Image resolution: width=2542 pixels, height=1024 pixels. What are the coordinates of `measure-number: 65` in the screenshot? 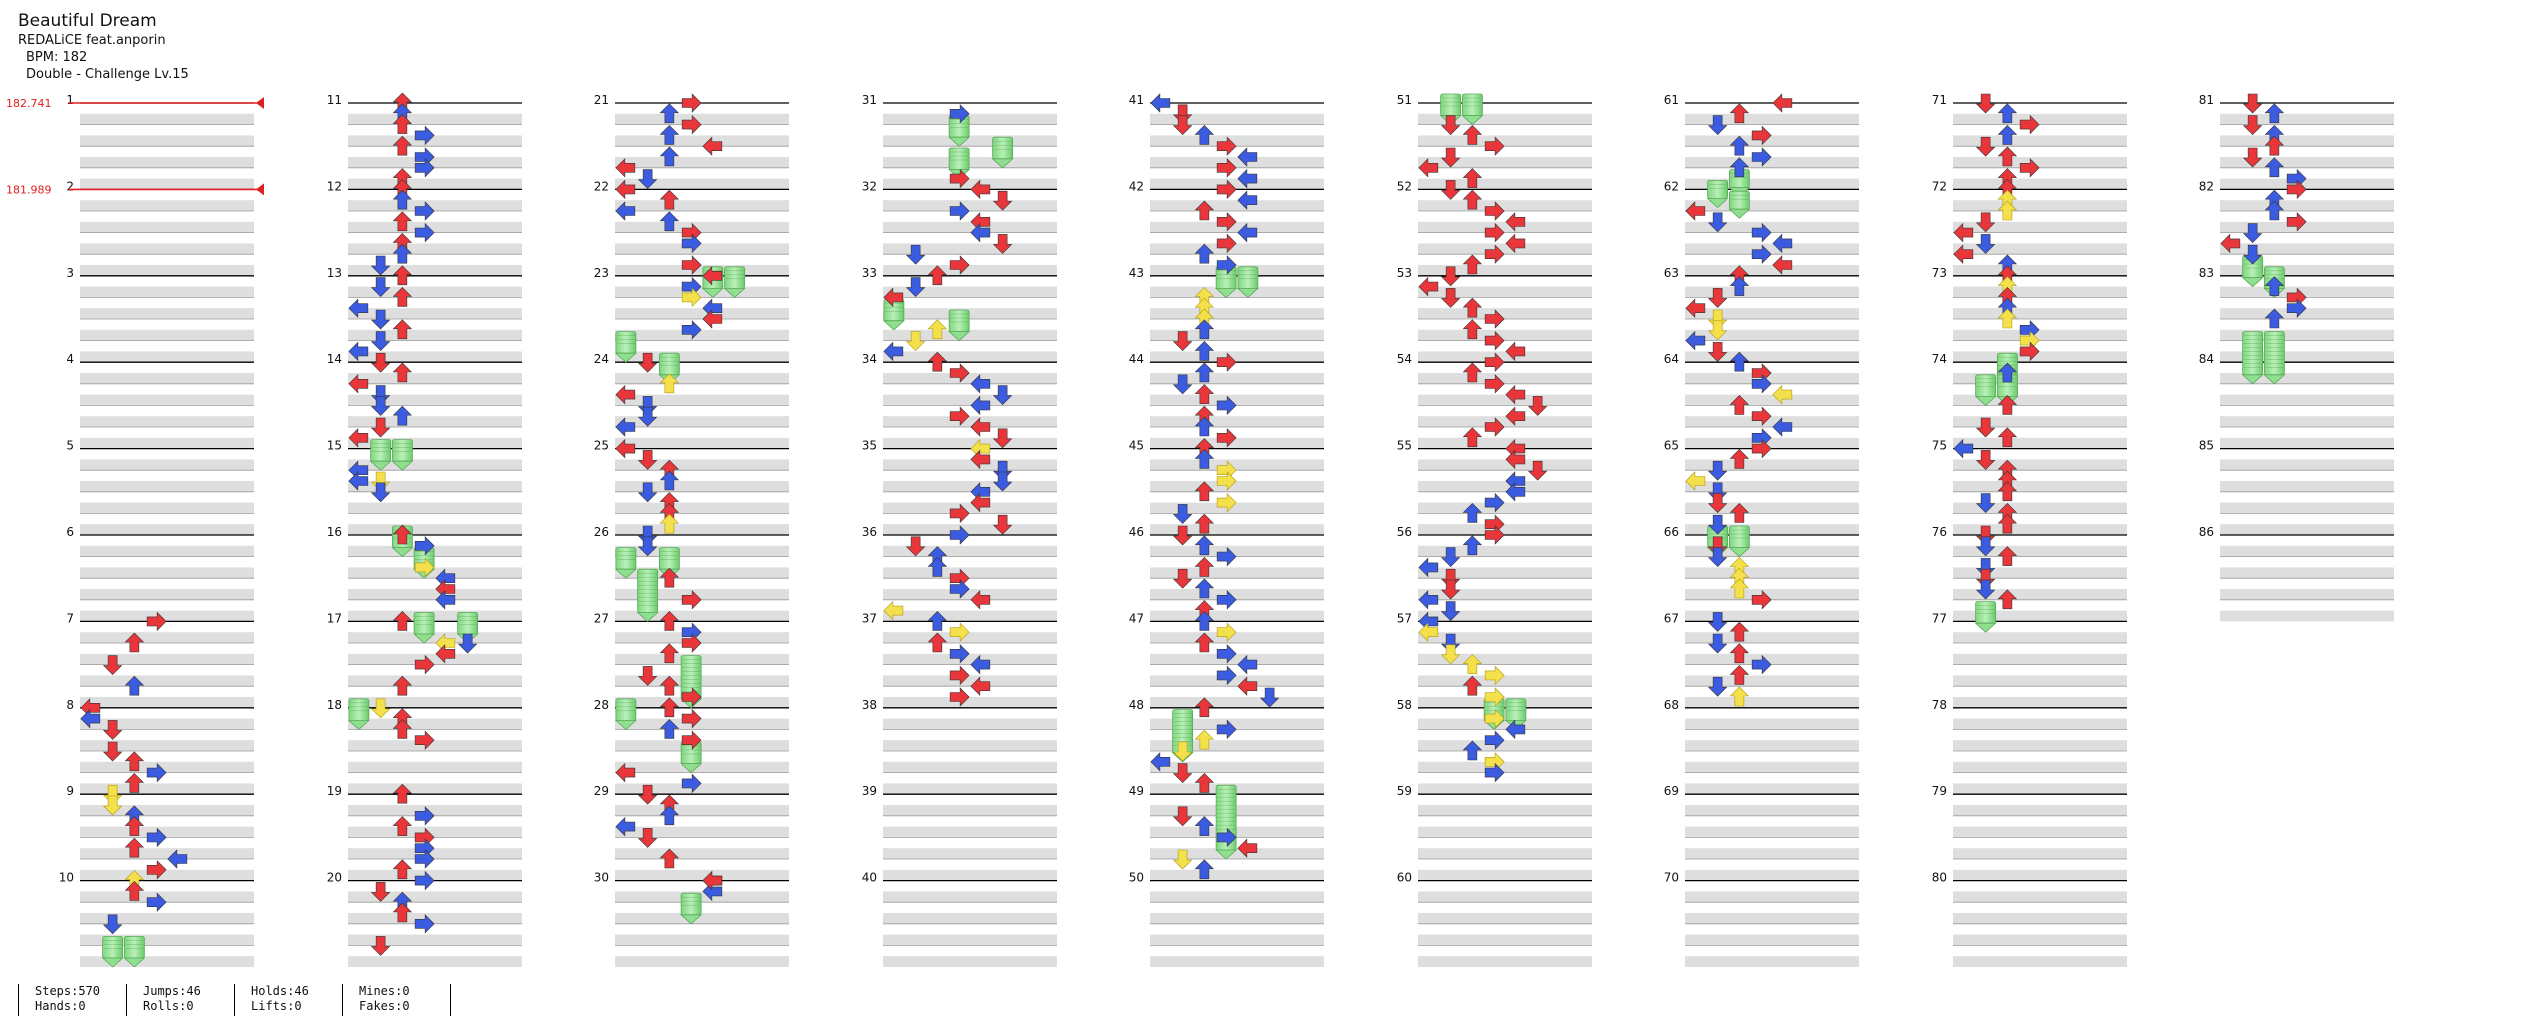 It's located at (1671, 446).